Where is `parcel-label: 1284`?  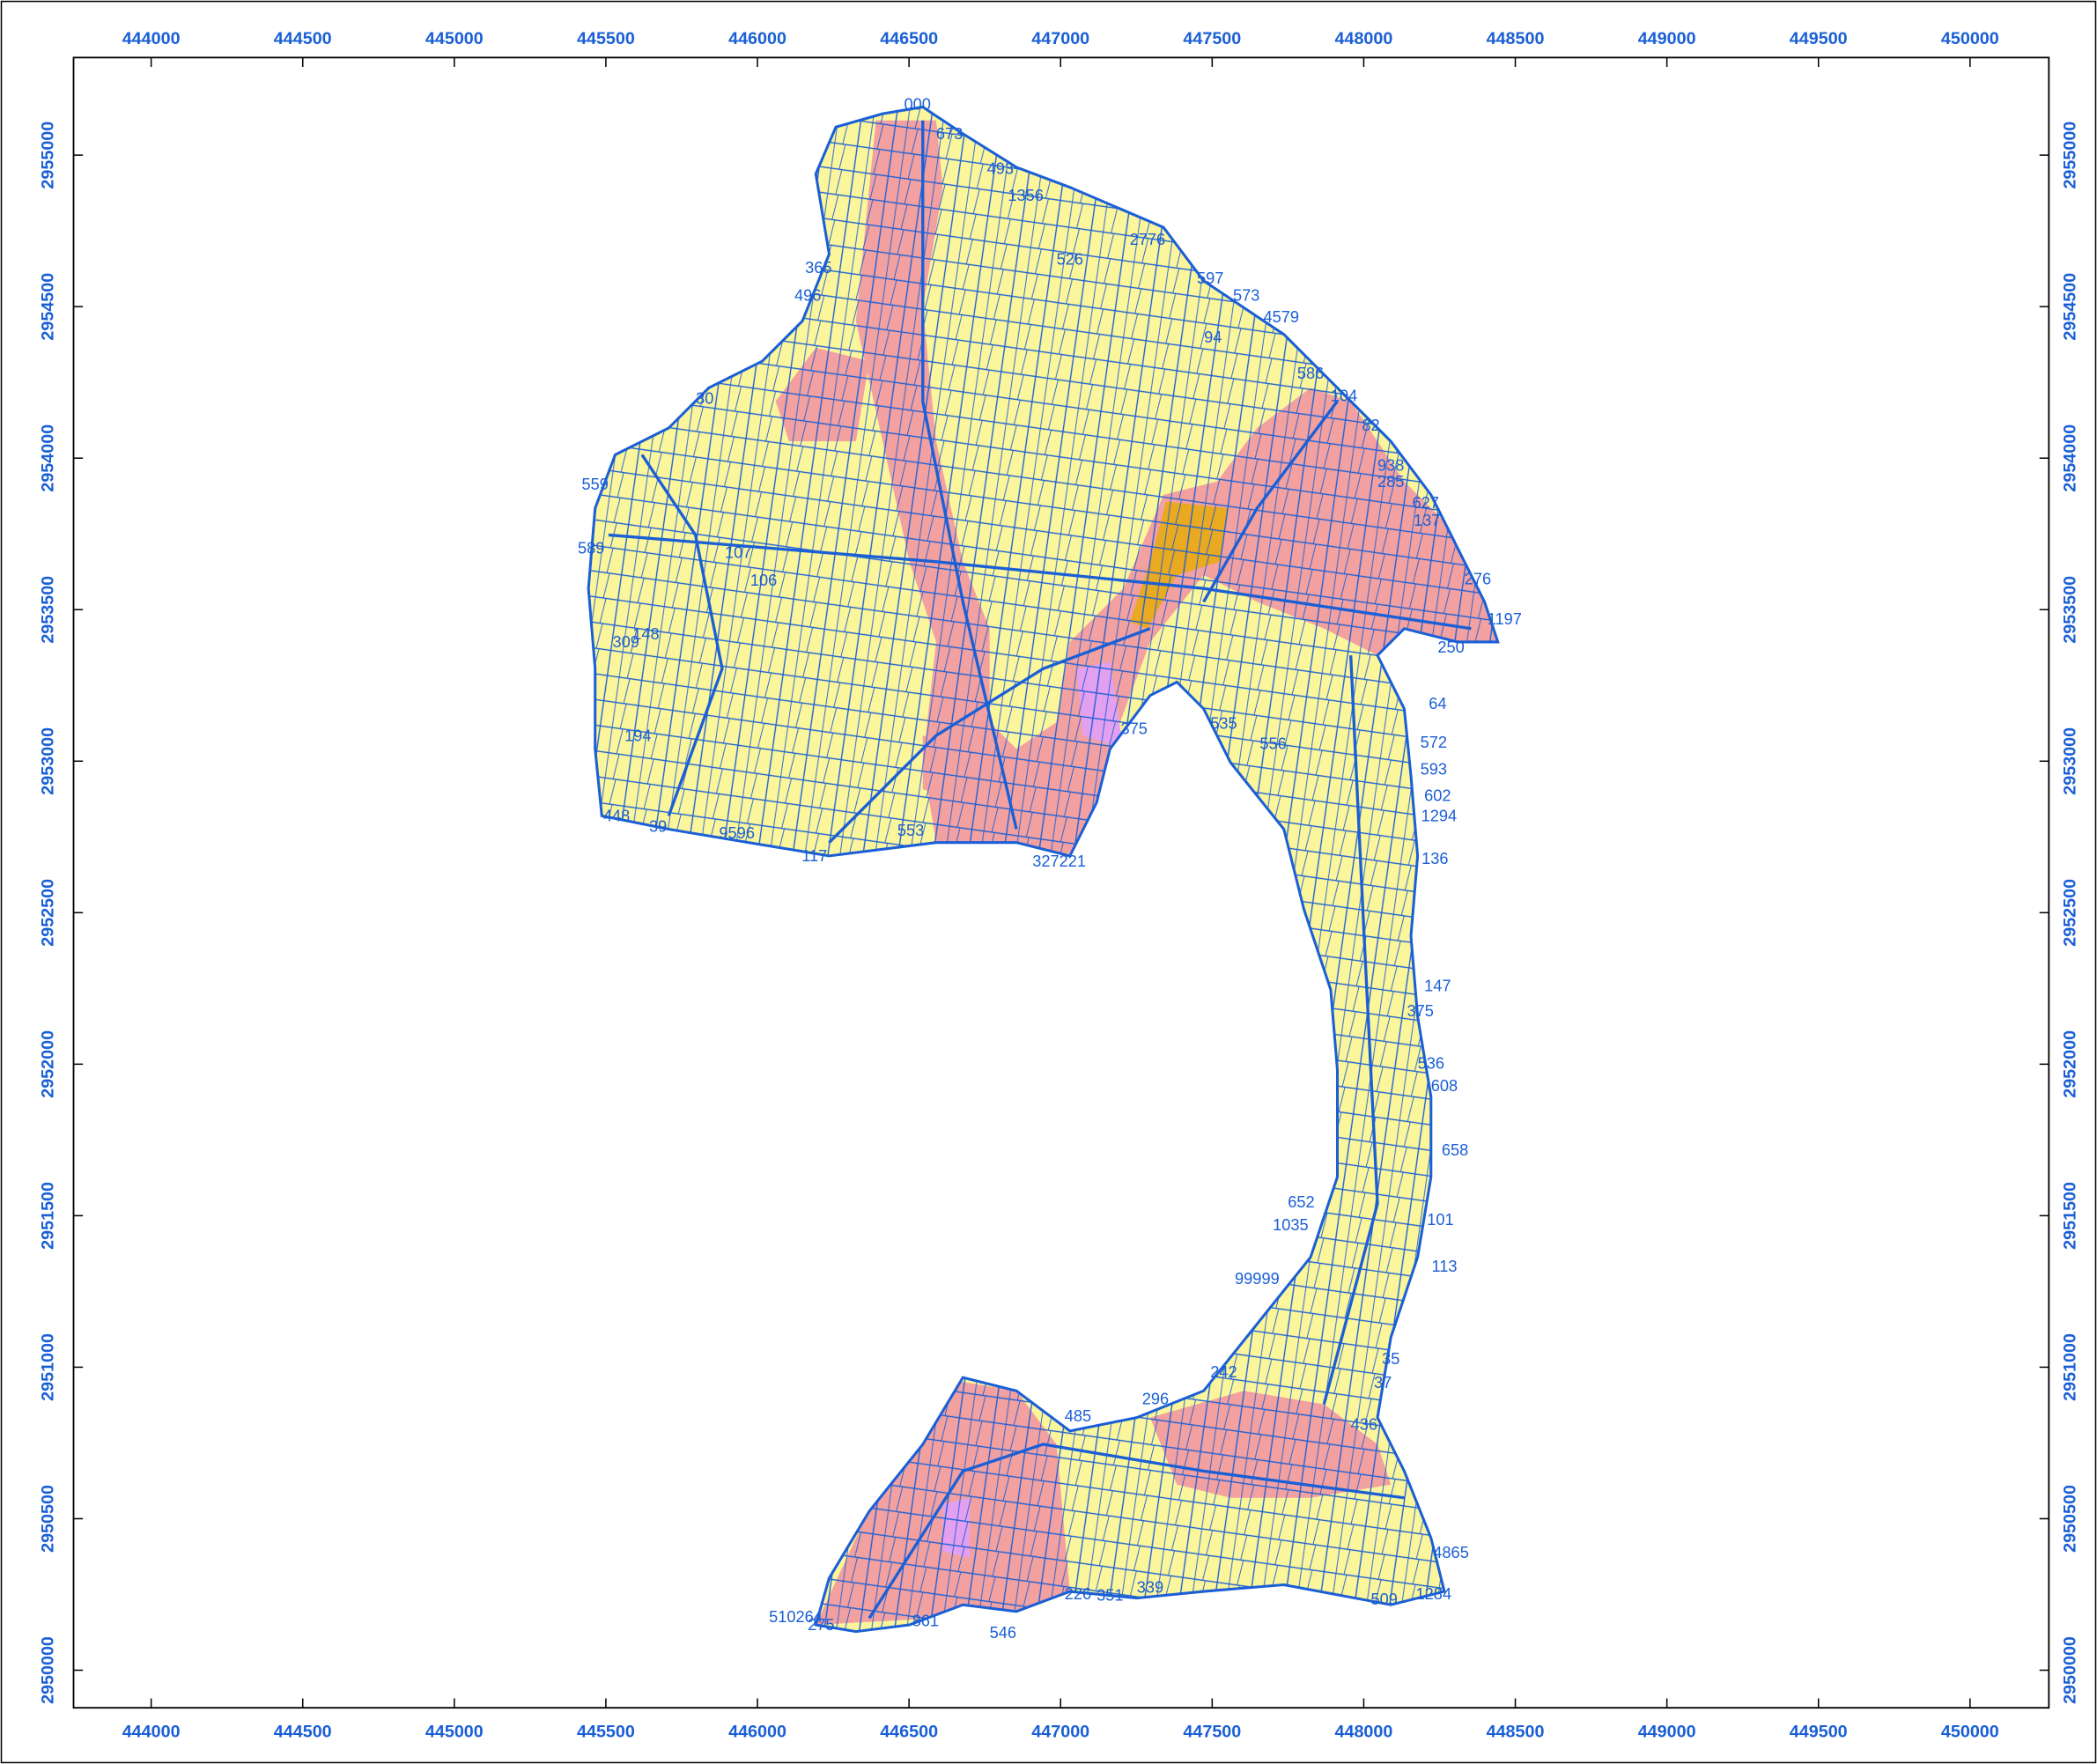 parcel-label: 1284 is located at coordinates (1434, 1594).